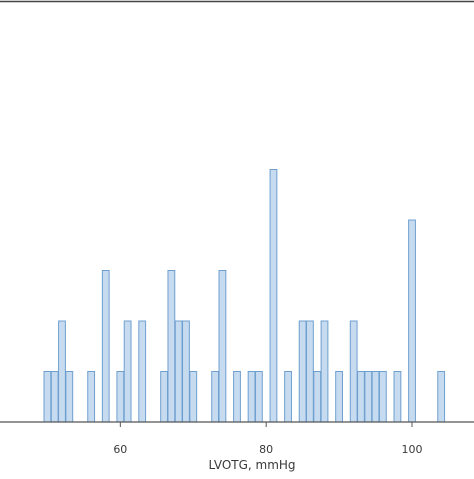 Image resolution: width=474 pixels, height=479 pixels. What do you see at coordinates (251, 465) in the screenshot?
I see `x-axis-title: LVOTG, mmHg` at bounding box center [251, 465].